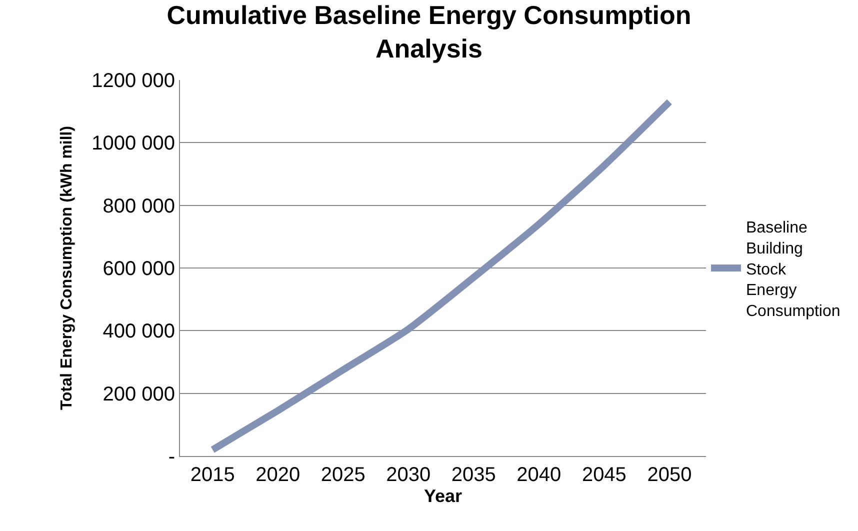 This screenshot has height=531, width=858. What do you see at coordinates (343, 475) in the screenshot?
I see `x-tick-label: 2025` at bounding box center [343, 475].